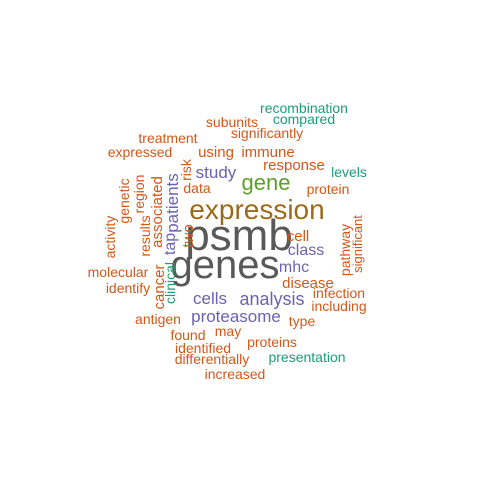 The height and width of the screenshot is (480, 480). I want to click on cloud-word-class: class, so click(306, 250).